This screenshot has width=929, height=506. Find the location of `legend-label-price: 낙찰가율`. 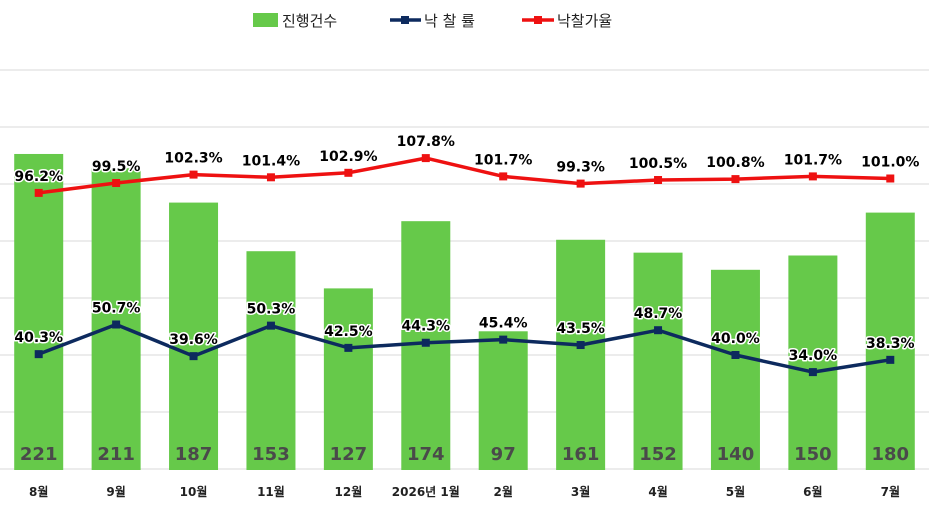

legend-label-price: 낙찰가율 is located at coordinates (584, 21).